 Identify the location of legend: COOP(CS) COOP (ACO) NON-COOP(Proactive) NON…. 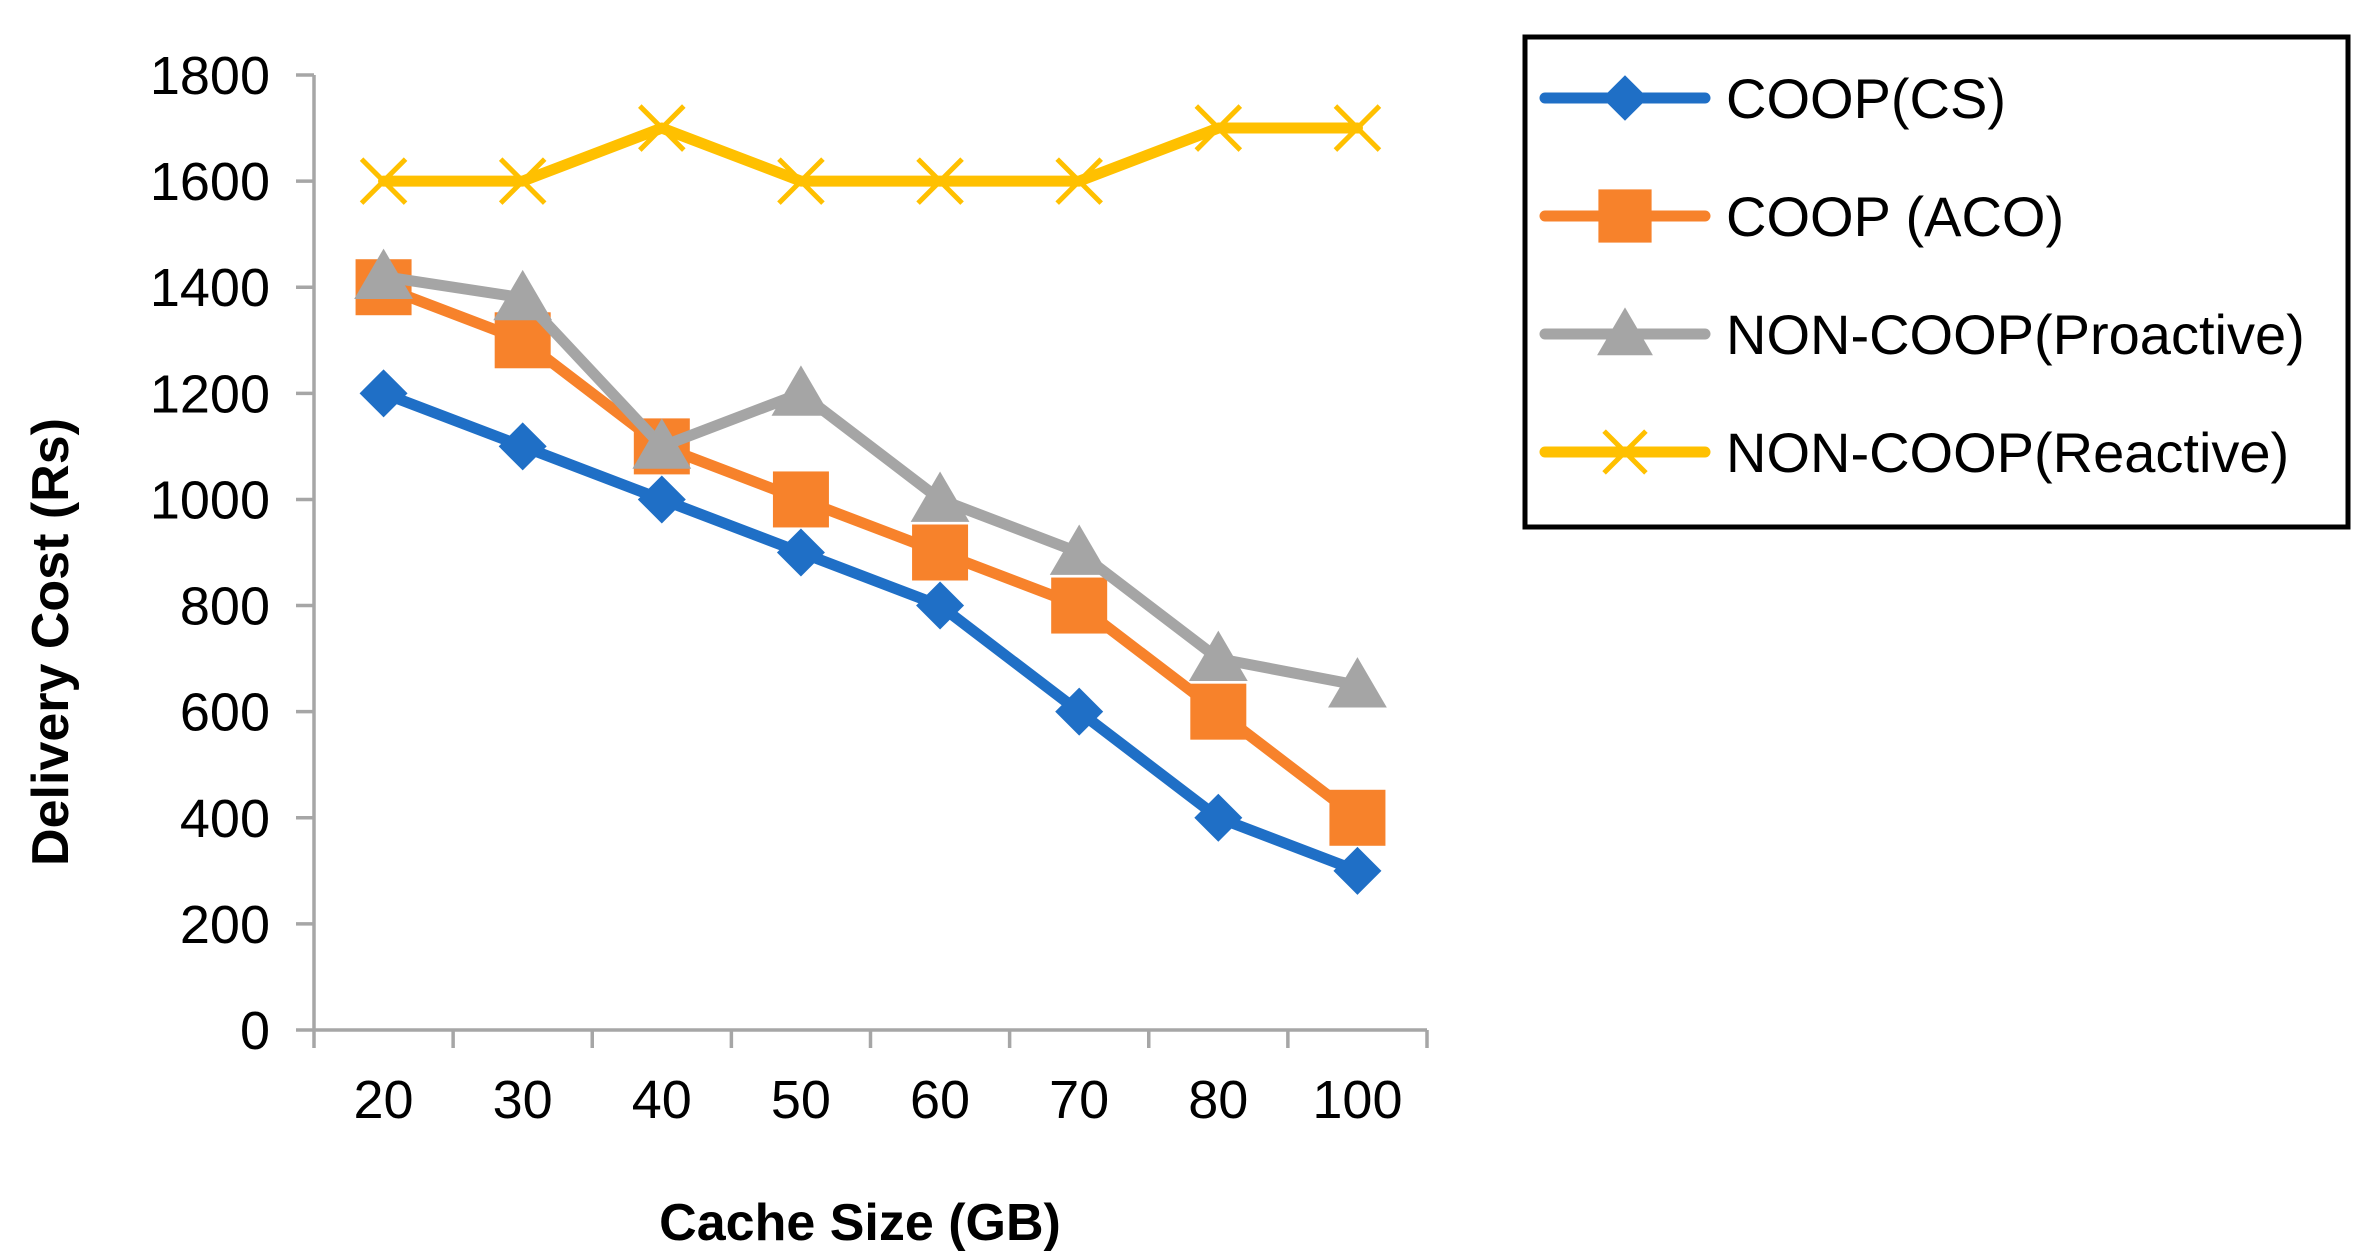
(1936, 282).